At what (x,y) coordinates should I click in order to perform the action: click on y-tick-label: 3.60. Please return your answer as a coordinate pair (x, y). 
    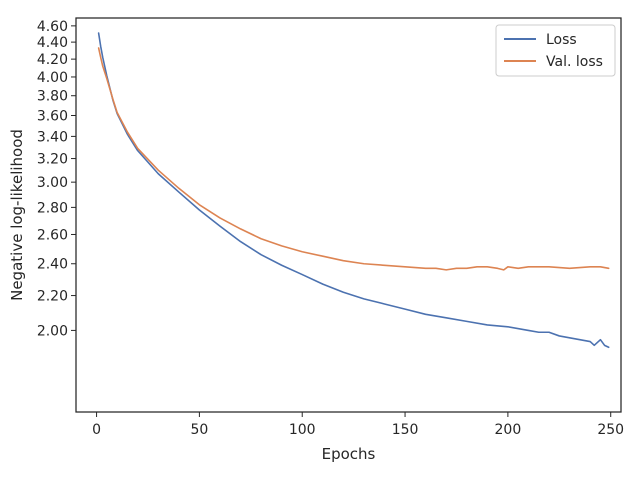
    Looking at the image, I should click on (52, 116).